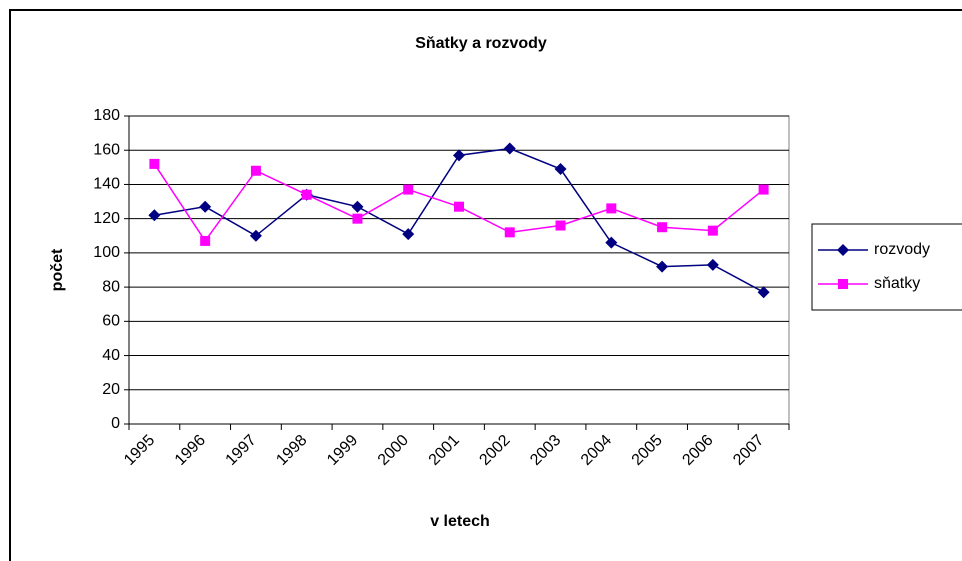 The image size is (962, 561). What do you see at coordinates (106, 115) in the screenshot?
I see `y-tick-label: 180` at bounding box center [106, 115].